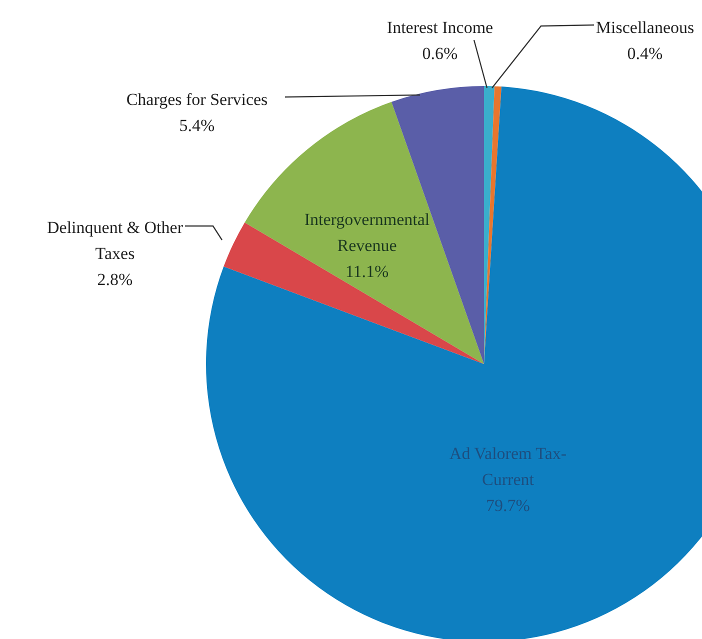  What do you see at coordinates (115, 240) in the screenshot?
I see `slice-label: Delinquent & Other Taxes` at bounding box center [115, 240].